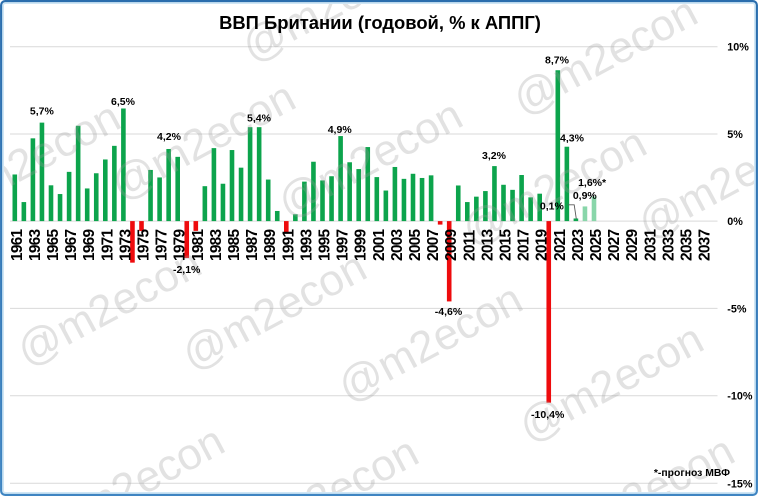  What do you see at coordinates (740, 484) in the screenshot?
I see `svg-text: -15%` at bounding box center [740, 484].